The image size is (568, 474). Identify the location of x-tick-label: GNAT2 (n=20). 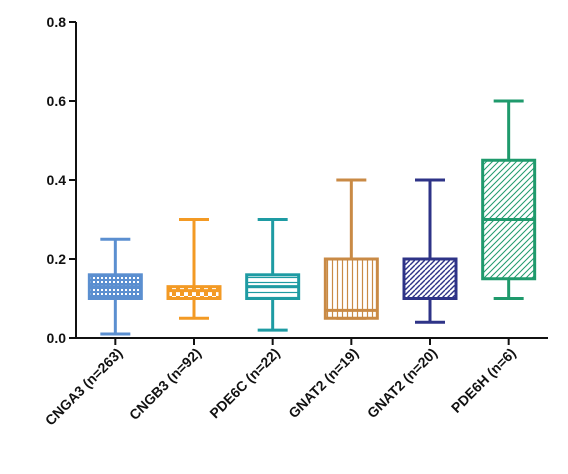
(402, 383).